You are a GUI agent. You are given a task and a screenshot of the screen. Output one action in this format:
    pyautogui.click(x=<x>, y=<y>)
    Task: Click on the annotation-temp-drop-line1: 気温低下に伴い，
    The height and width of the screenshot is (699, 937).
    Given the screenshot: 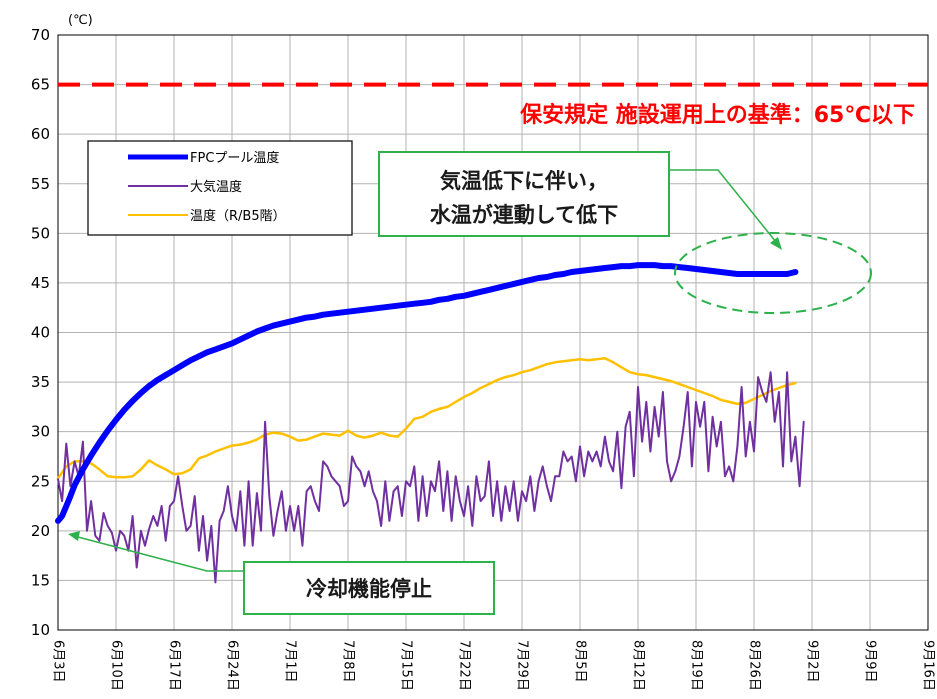 What is the action you would take?
    pyautogui.click(x=524, y=181)
    